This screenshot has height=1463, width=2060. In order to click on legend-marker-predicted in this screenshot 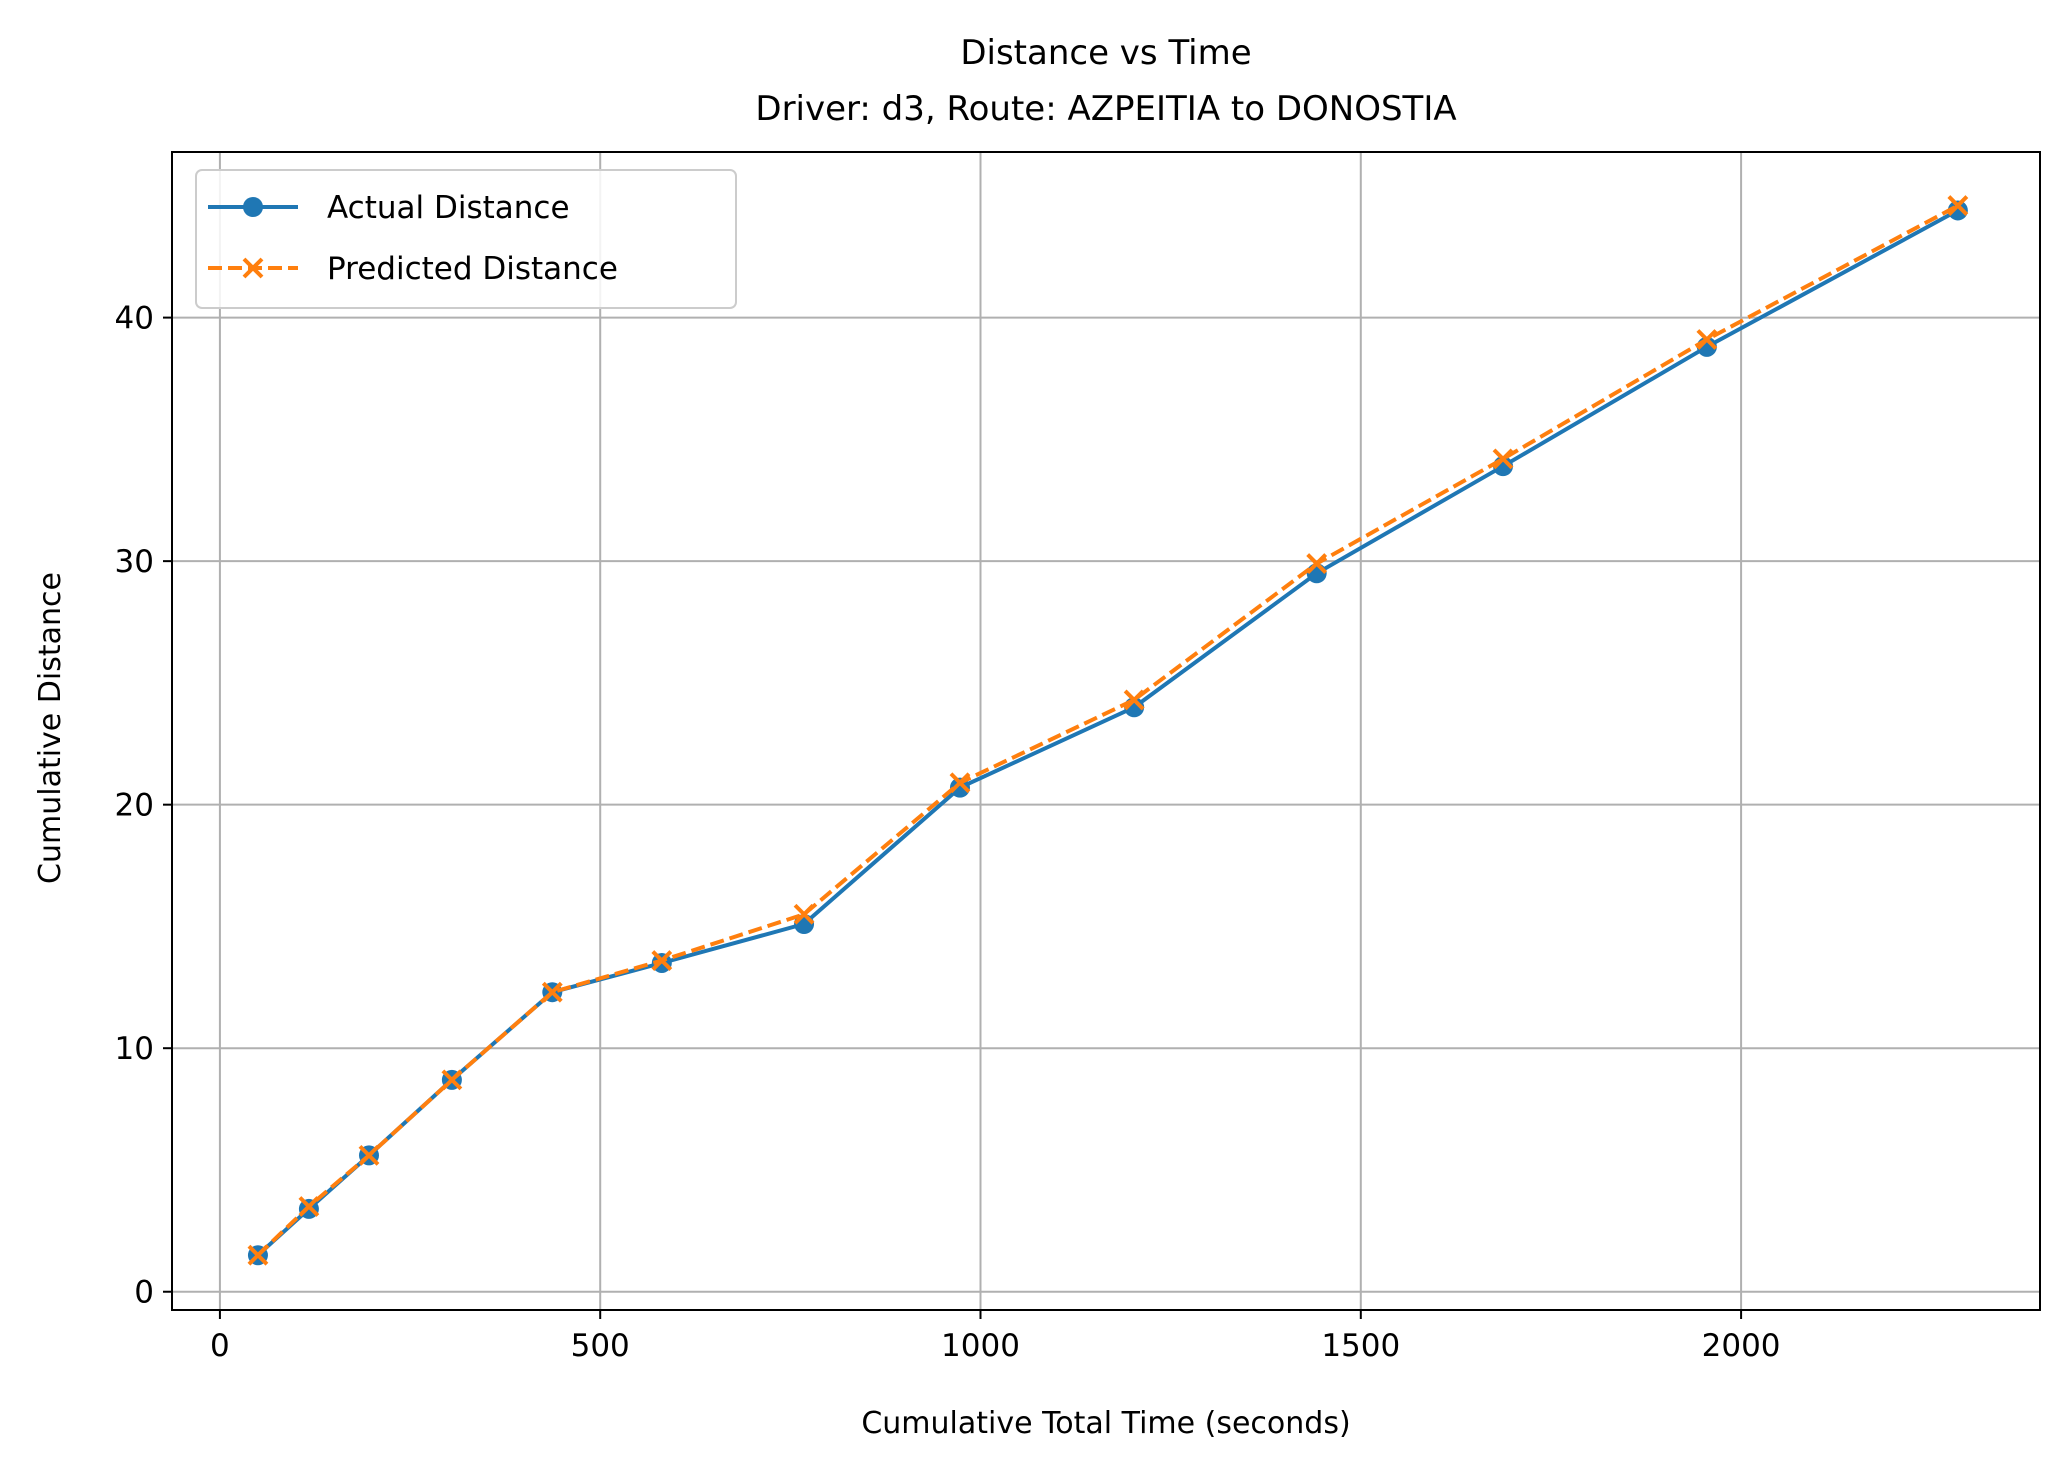, I will do `click(253, 268)`.